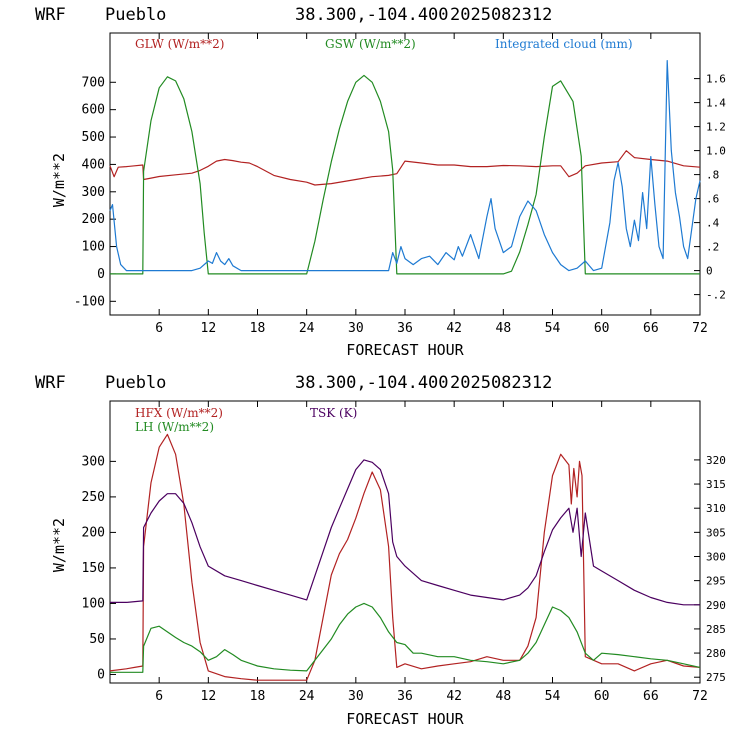  Describe the element at coordinates (454, 328) in the screenshot. I see `panel1-x-tick-label: 42` at that location.